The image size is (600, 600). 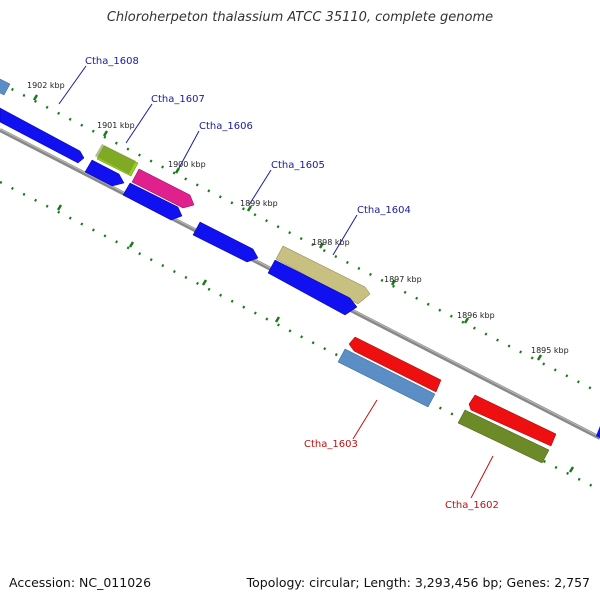 I want to click on tick-label: 1897 kbp, so click(x=403, y=279).